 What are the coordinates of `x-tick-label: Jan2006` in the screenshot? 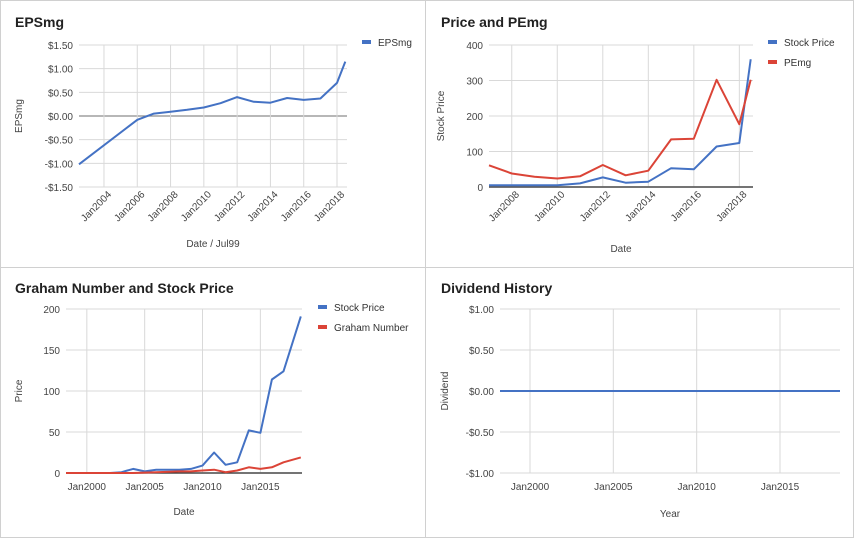 It's located at (129, 206).